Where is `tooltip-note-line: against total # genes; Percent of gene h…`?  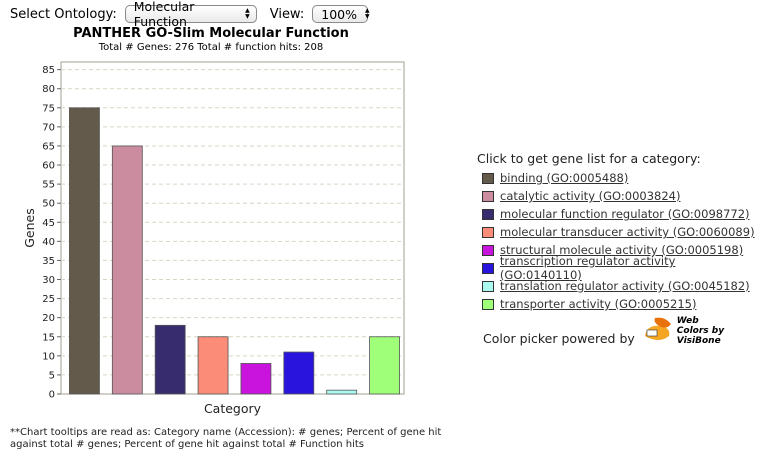 tooltip-note-line: against total # genes; Percent of gene h… is located at coordinates (187, 444).